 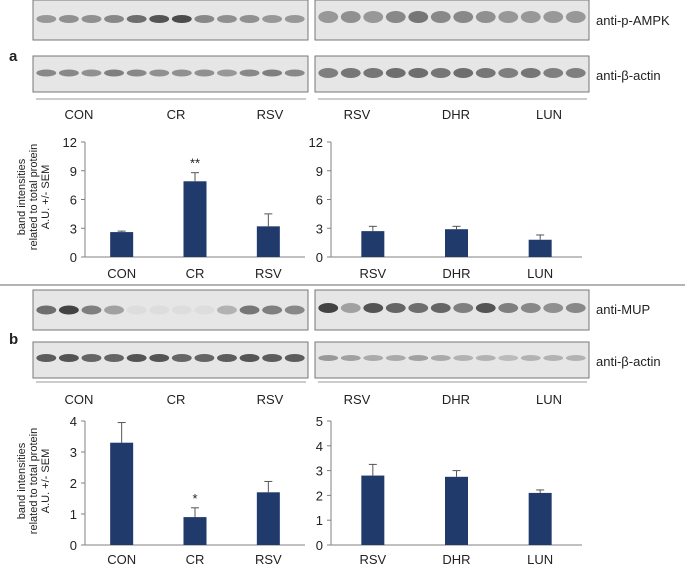 I want to click on y-tick-label: 5, so click(x=319, y=421).